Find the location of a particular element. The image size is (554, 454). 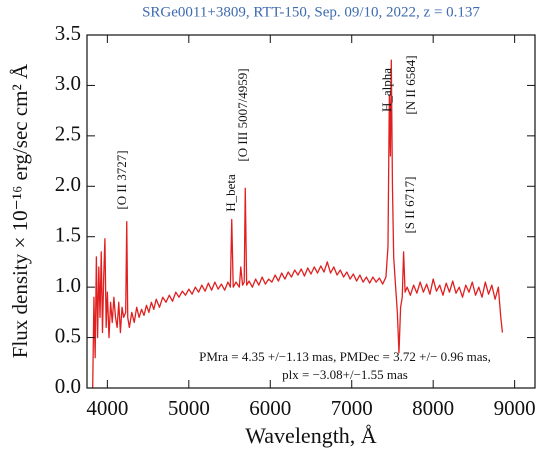

x-tick-label: 4000 is located at coordinates (107, 408).